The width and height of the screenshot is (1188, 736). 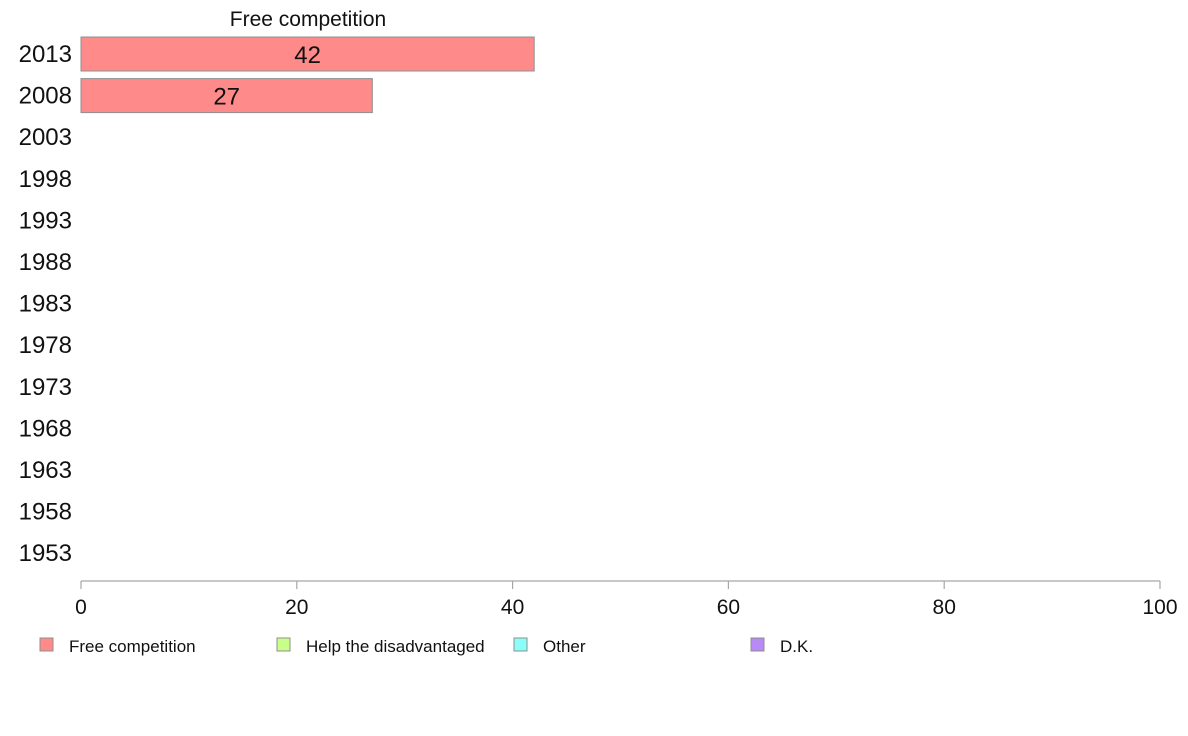 I want to click on x-tick-label-0: 0, so click(x=81, y=607).